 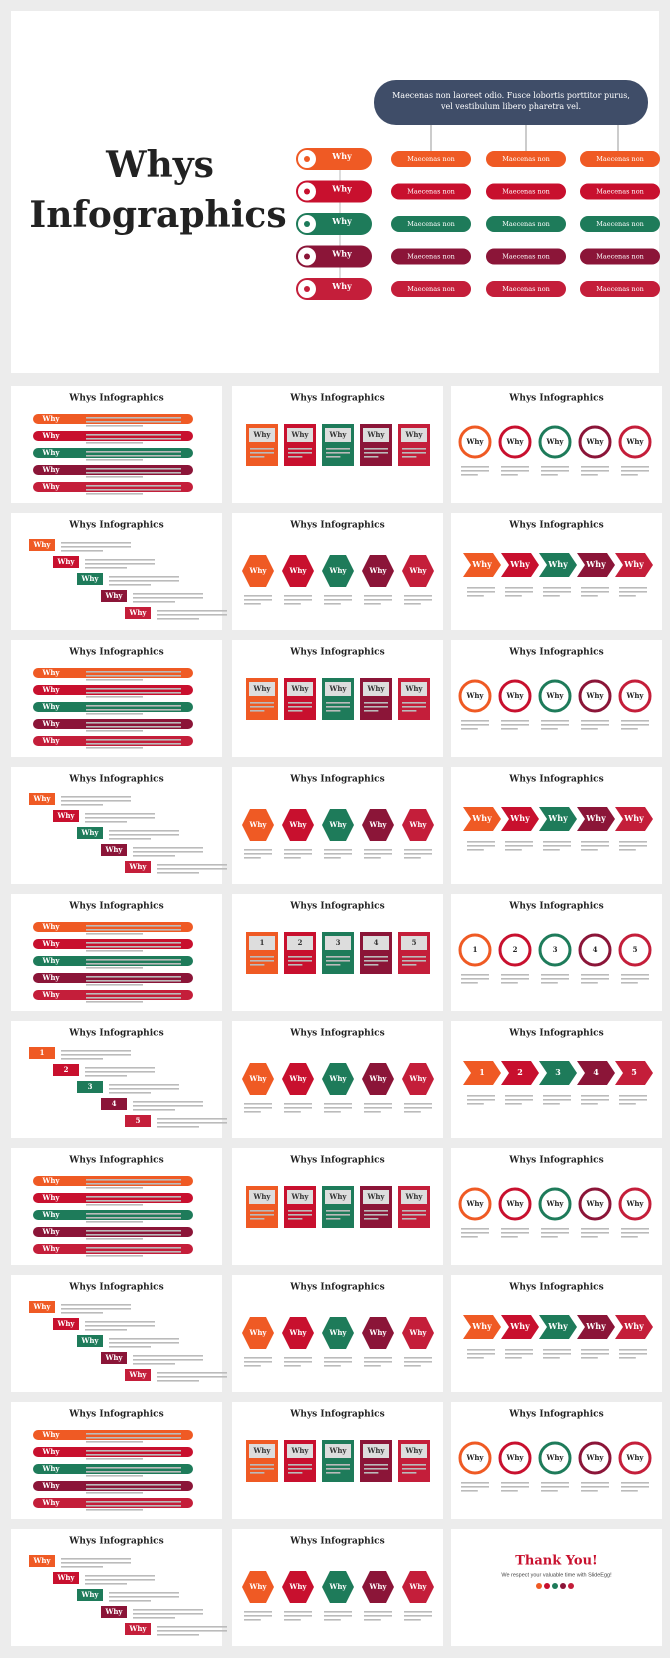 What do you see at coordinates (307, 224) in the screenshot?
I see `row-icon-dot` at bounding box center [307, 224].